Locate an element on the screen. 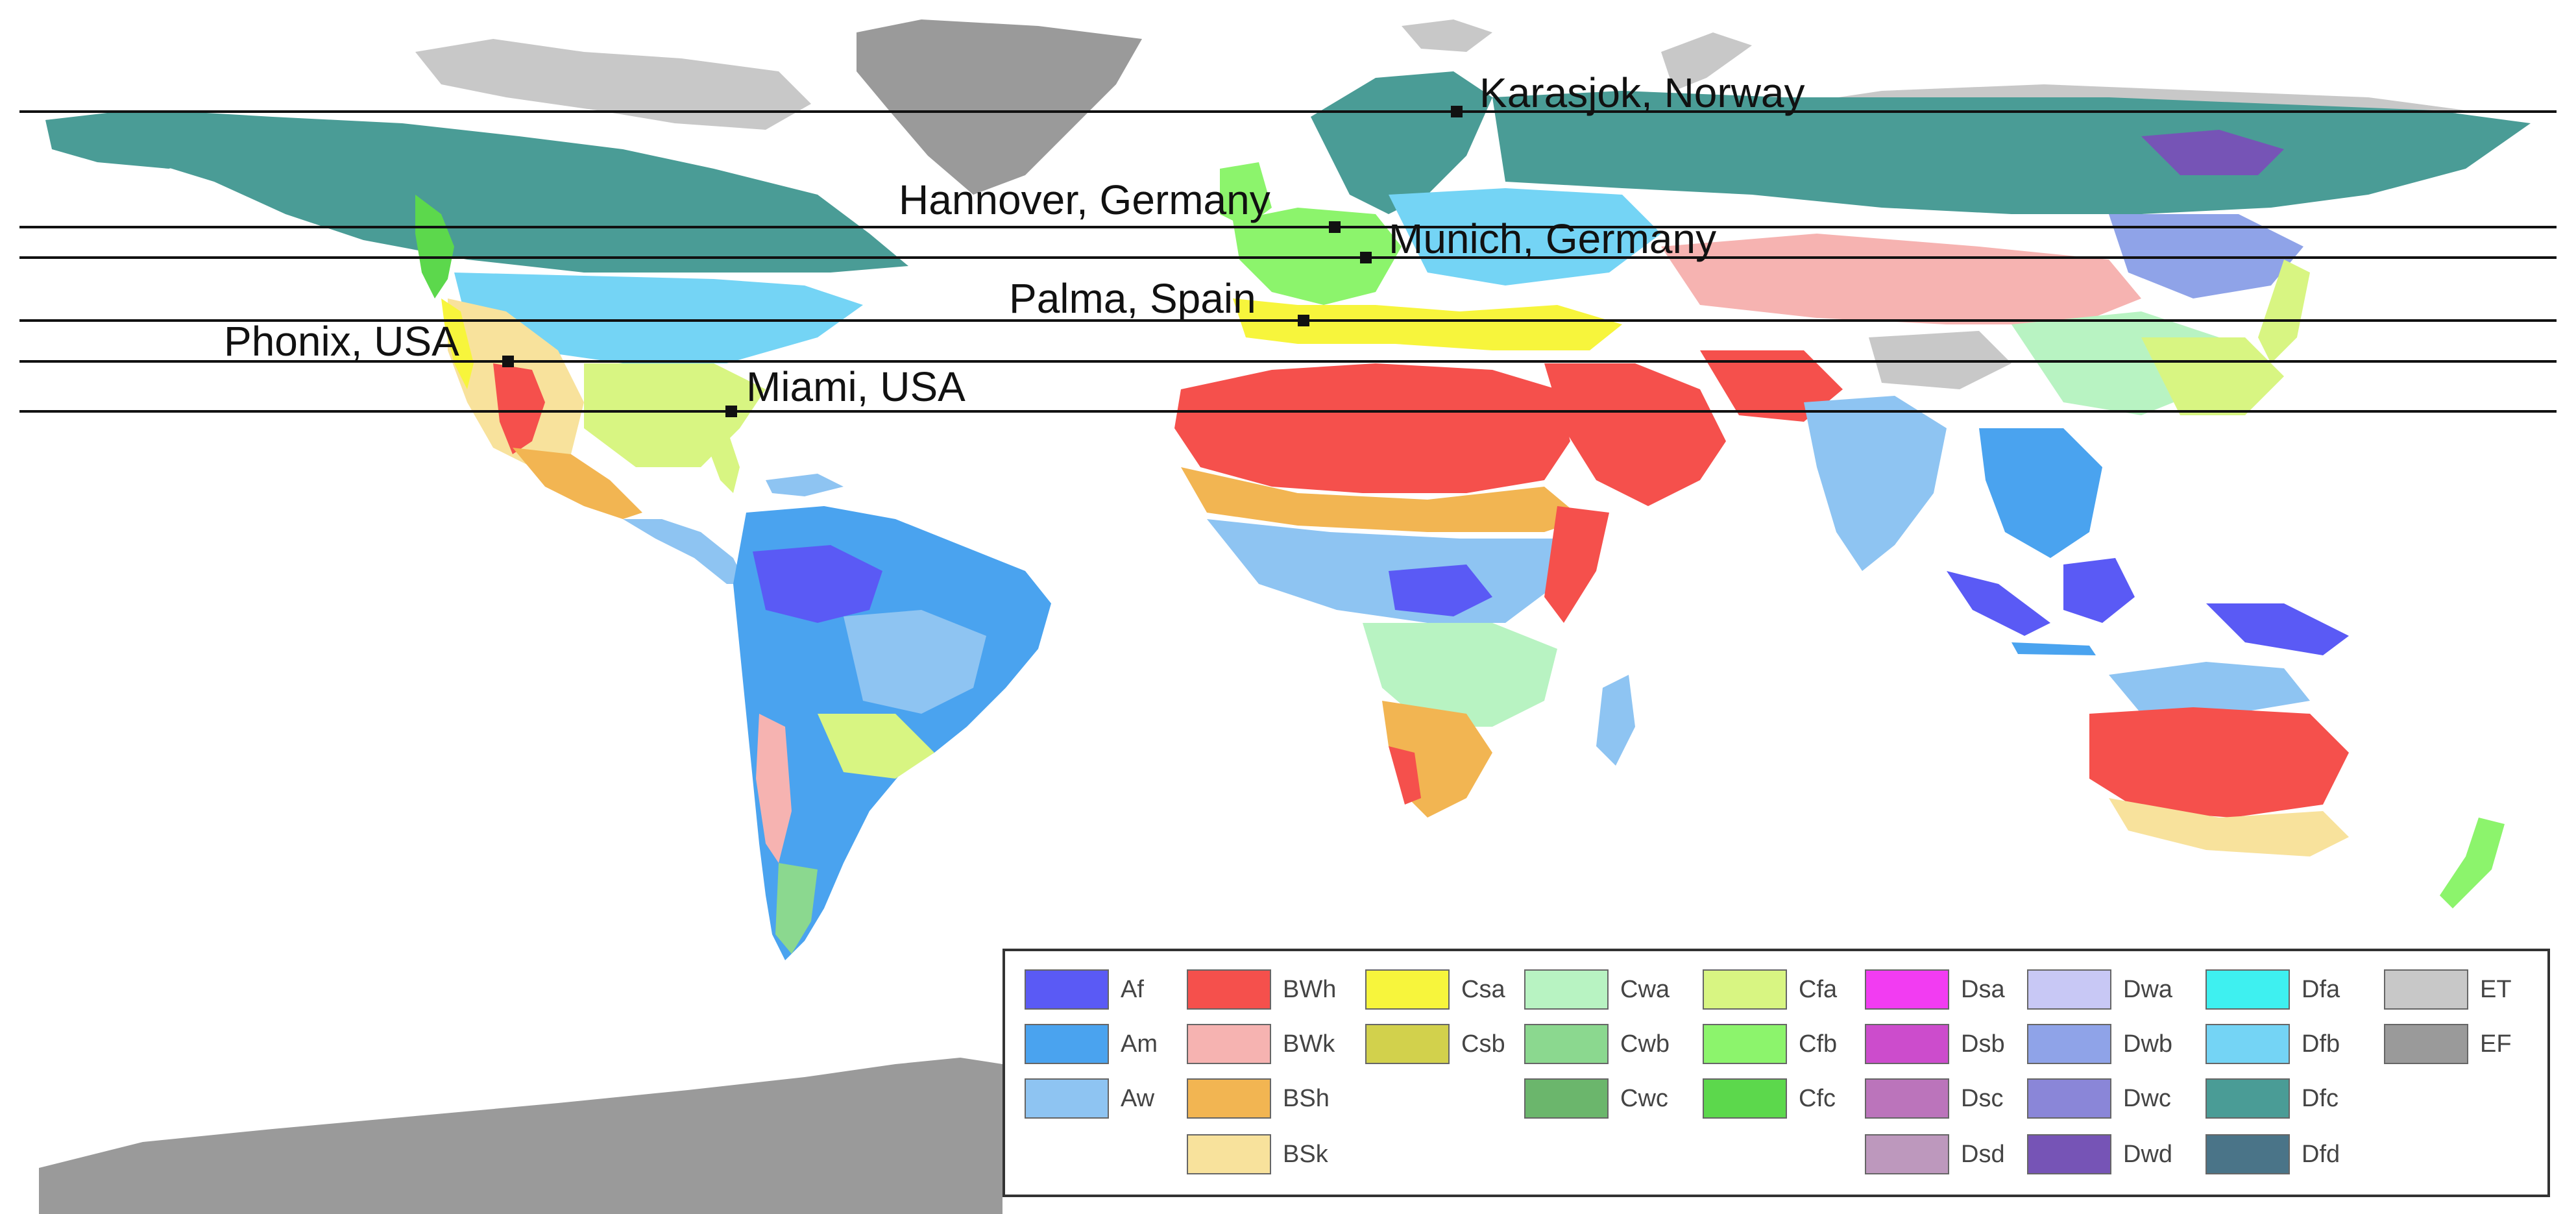 The height and width of the screenshot is (1214, 2576). sahel is located at coordinates (1382, 499).